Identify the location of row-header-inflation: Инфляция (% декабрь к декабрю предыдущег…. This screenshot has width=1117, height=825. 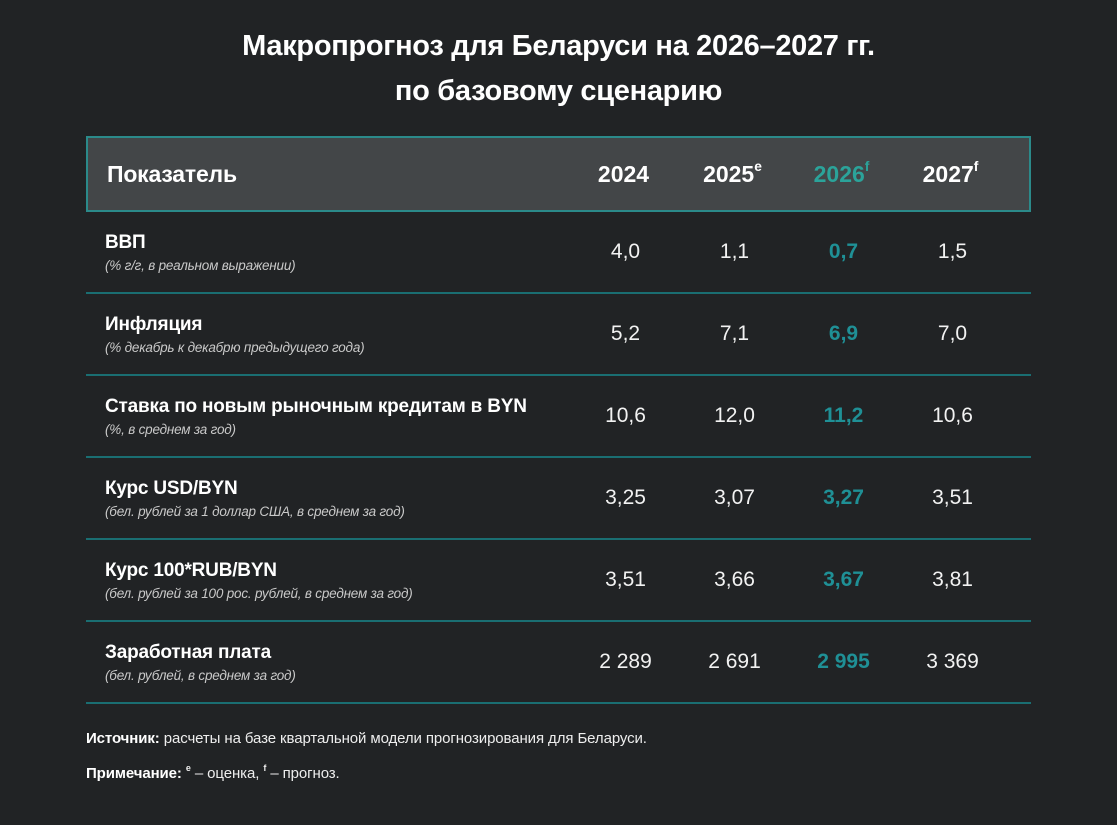
(338, 334).